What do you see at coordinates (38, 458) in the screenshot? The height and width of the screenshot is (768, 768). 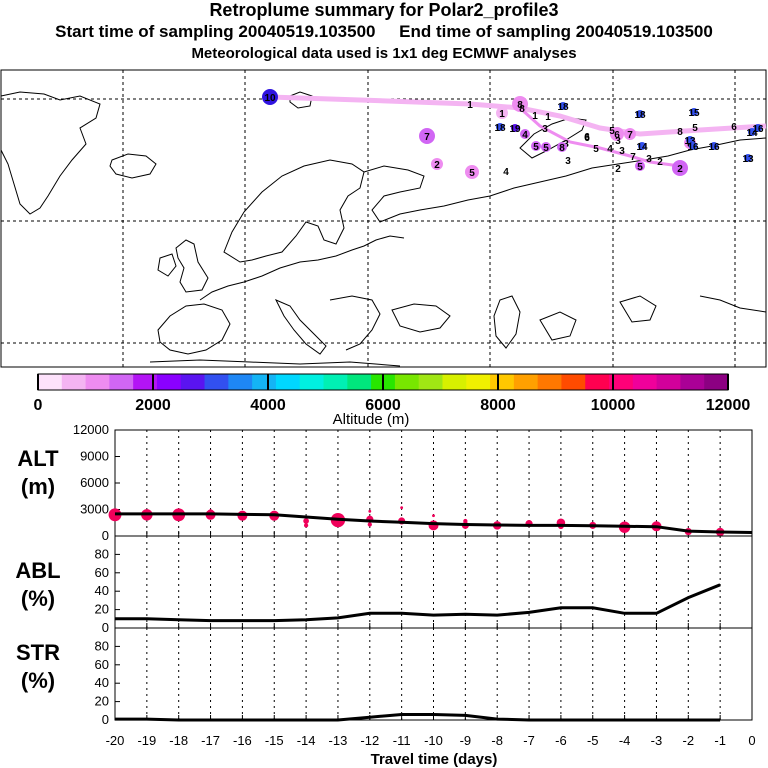 I see `panel-label: ALT` at bounding box center [38, 458].